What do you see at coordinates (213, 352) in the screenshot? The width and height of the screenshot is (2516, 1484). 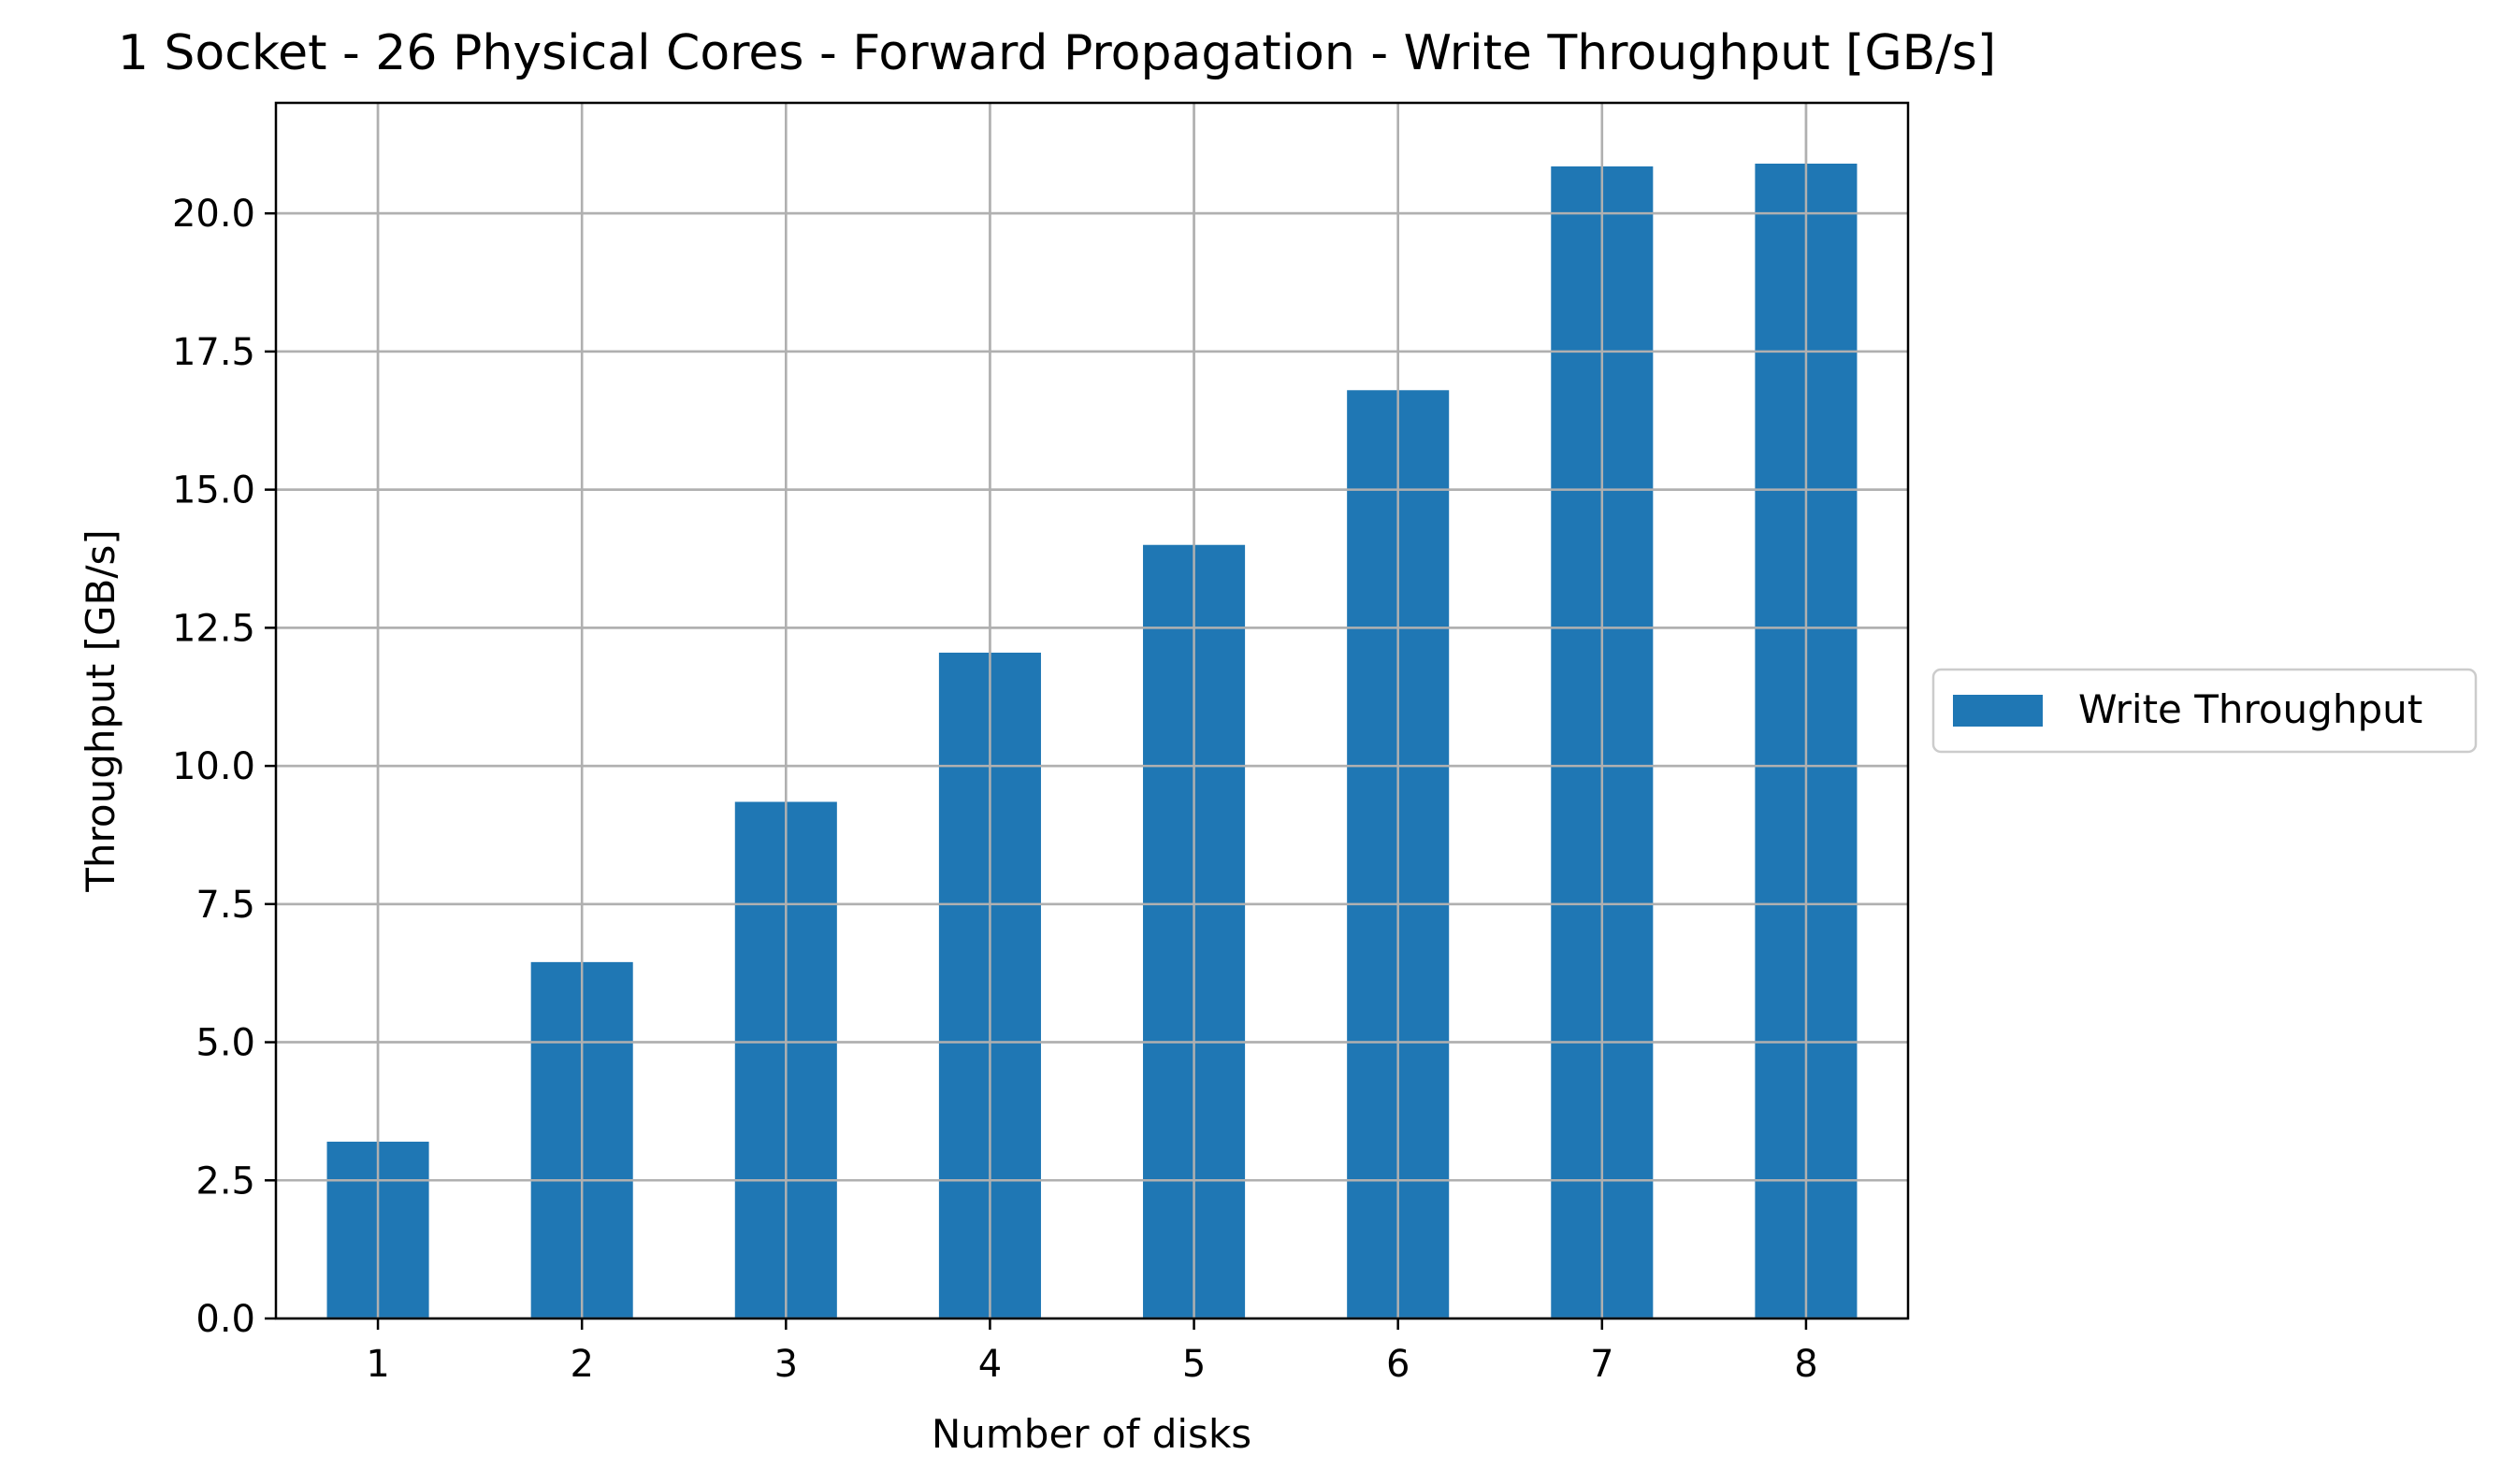 I see `y-tick-label: 17.5` at bounding box center [213, 352].